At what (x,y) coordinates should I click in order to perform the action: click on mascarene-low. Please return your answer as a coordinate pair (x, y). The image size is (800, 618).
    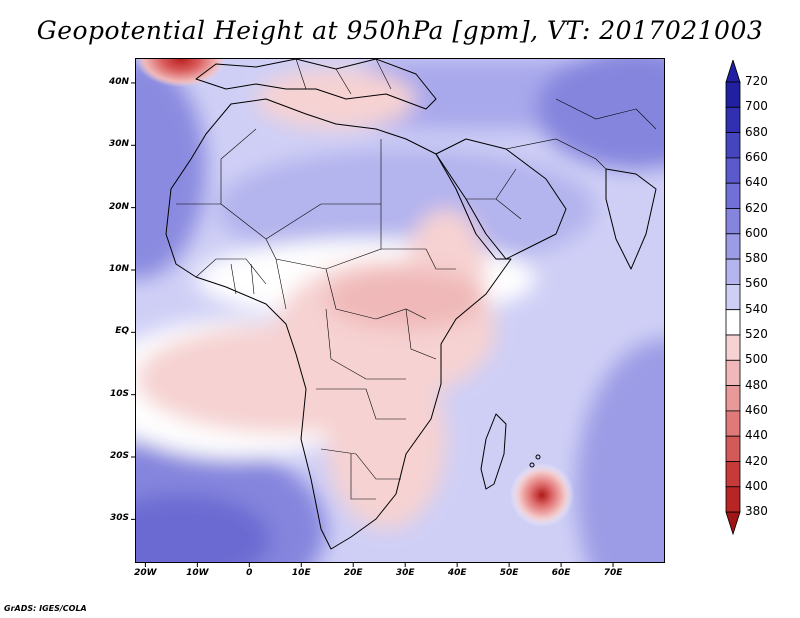
    Looking at the image, I should click on (542, 495).